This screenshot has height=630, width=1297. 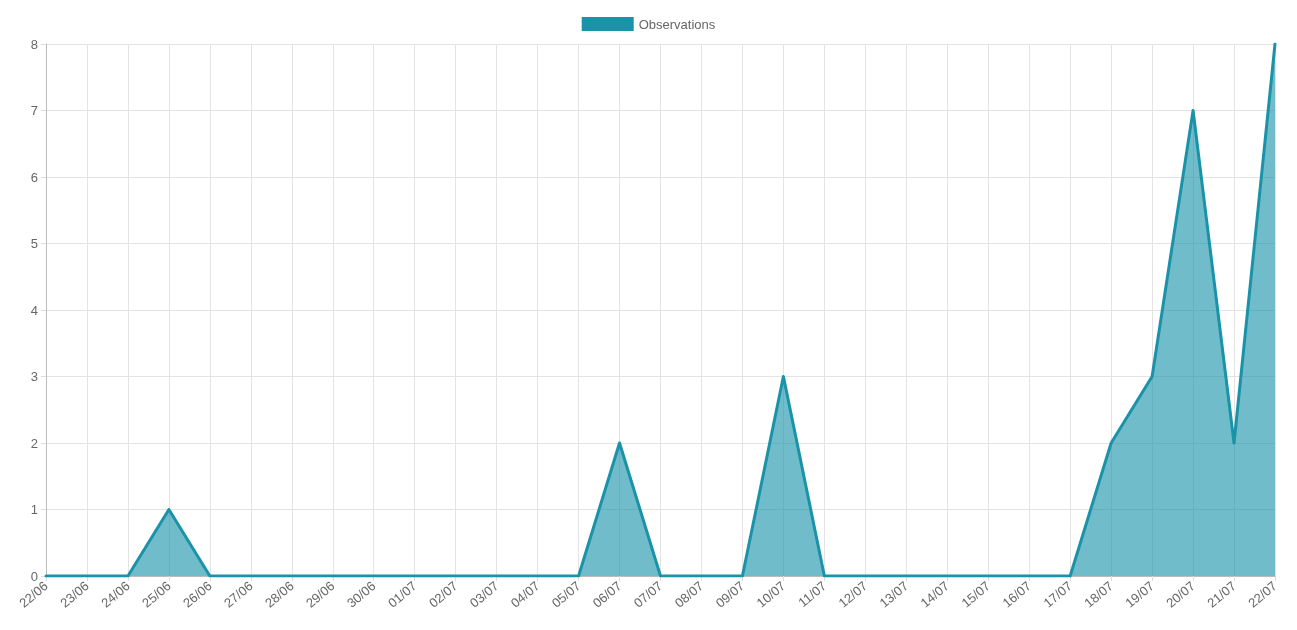 I want to click on y-tick-label: 2, so click(x=34, y=443).